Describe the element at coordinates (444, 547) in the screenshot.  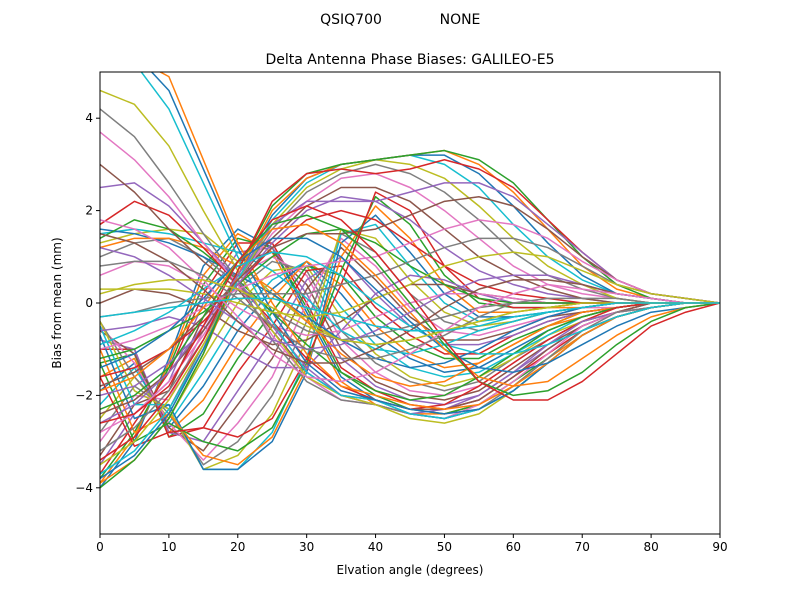
I see `x-tick-label: 50` at that location.